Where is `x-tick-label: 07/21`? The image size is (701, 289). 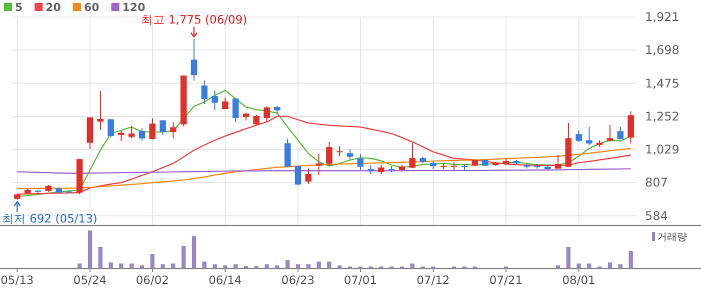 x-tick-label: 07/21 is located at coordinates (506, 280).